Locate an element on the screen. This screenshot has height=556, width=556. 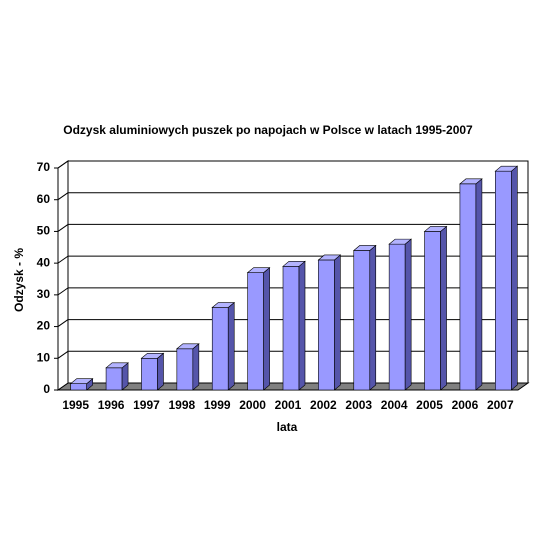
x-tick-label: 2005 is located at coordinates (429, 405).